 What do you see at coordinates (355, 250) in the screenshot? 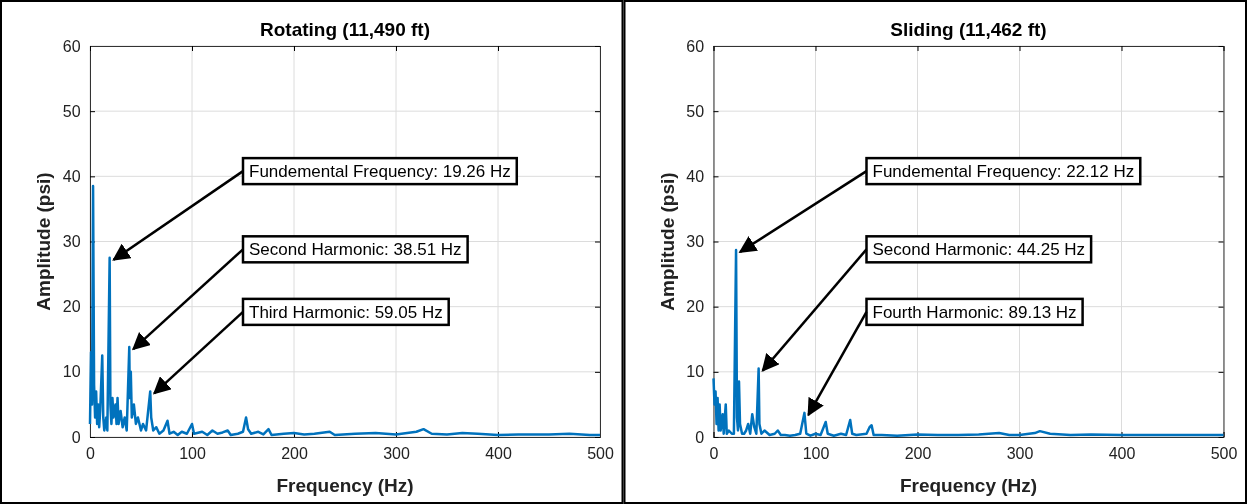
I see `annotation: Second Harmonic: 38.51 Hz` at bounding box center [355, 250].